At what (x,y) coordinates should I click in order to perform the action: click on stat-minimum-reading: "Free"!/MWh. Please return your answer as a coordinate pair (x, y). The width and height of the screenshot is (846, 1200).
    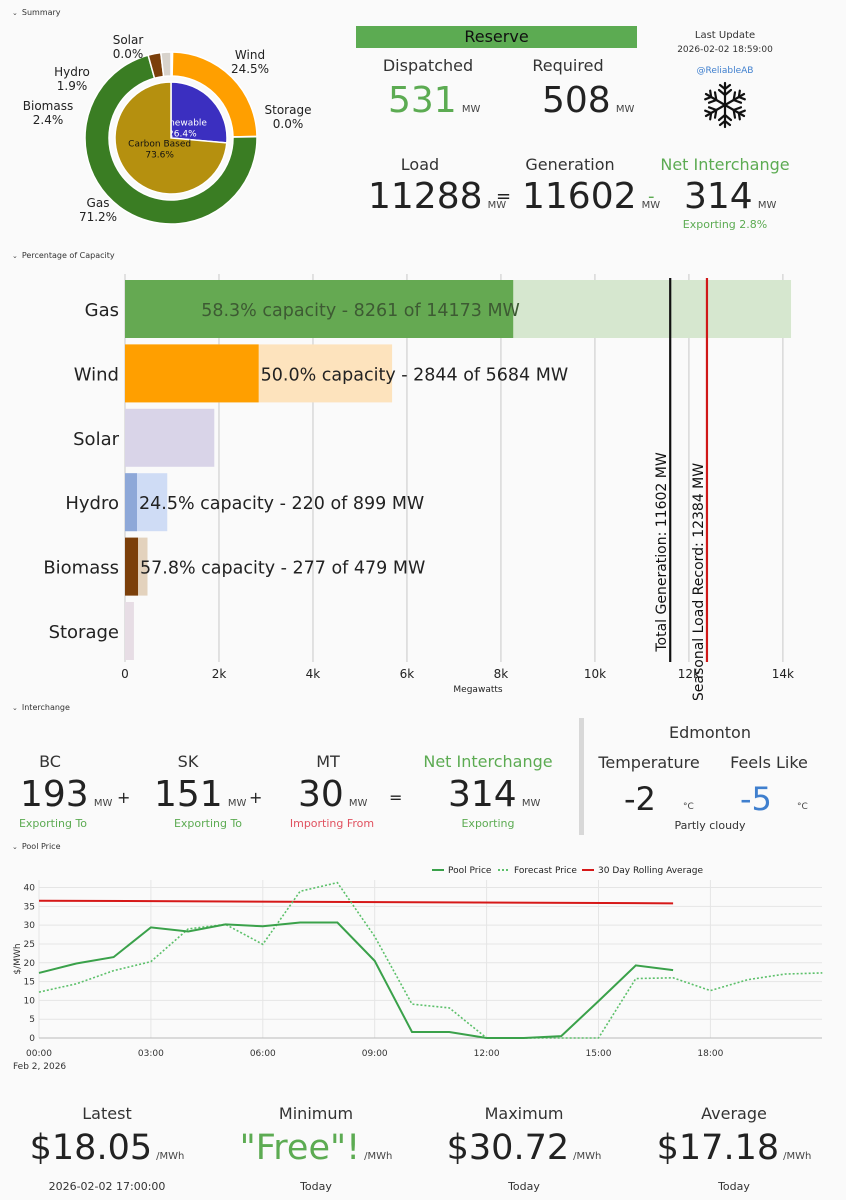
    Looking at the image, I should click on (316, 1148).